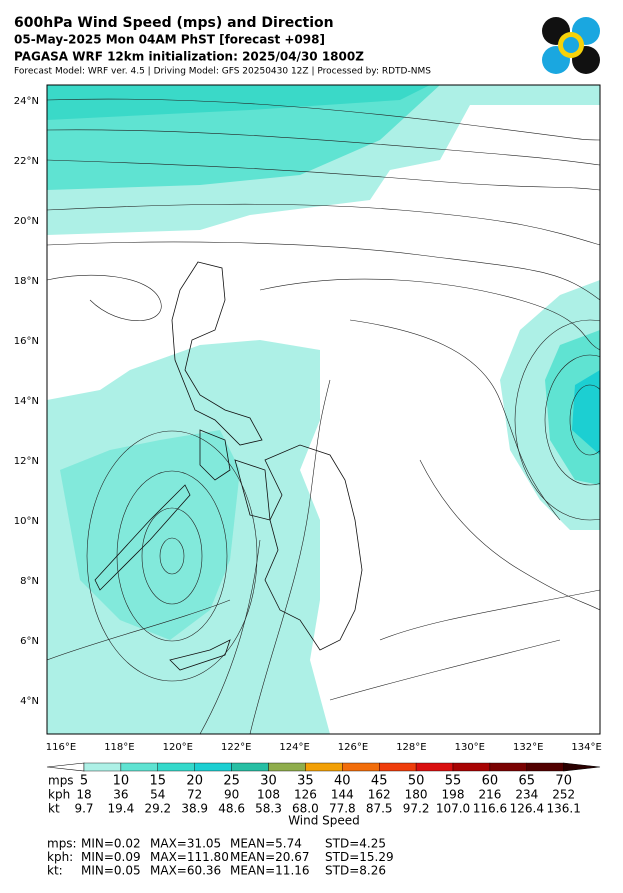  What do you see at coordinates (178, 747) in the screenshot?
I see `lon-label: 120°E` at bounding box center [178, 747].